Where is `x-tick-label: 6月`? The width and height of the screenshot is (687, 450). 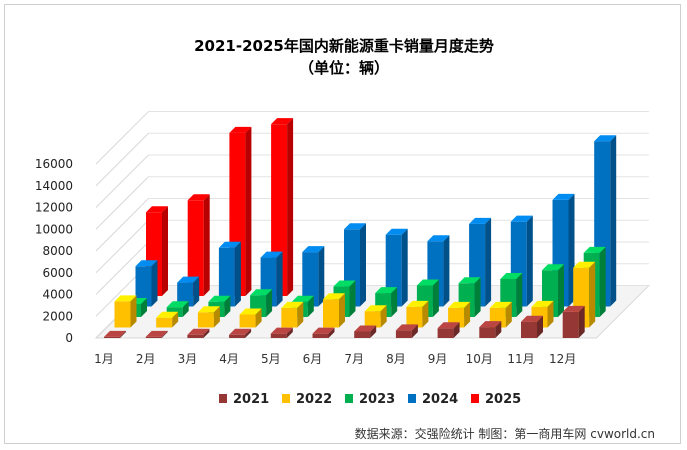 x-tick-label: 6月 is located at coordinates (313, 359).